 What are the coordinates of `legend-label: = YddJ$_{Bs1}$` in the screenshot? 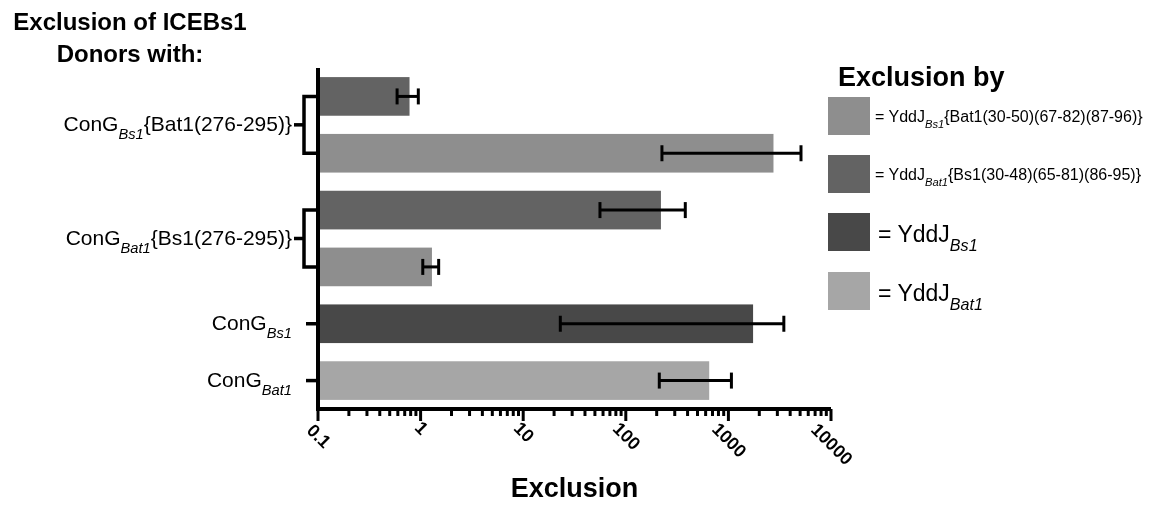 It's located at (928, 237).